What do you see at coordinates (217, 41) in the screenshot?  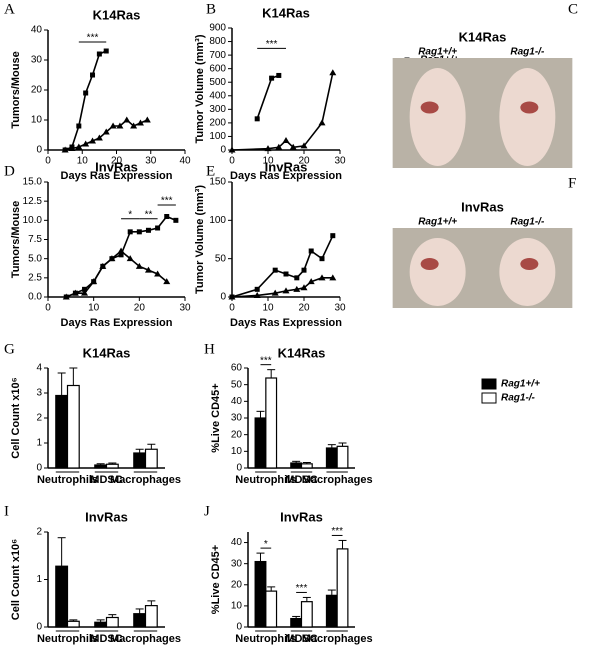 I see `y-tick-label: 800` at bounding box center [217, 41].